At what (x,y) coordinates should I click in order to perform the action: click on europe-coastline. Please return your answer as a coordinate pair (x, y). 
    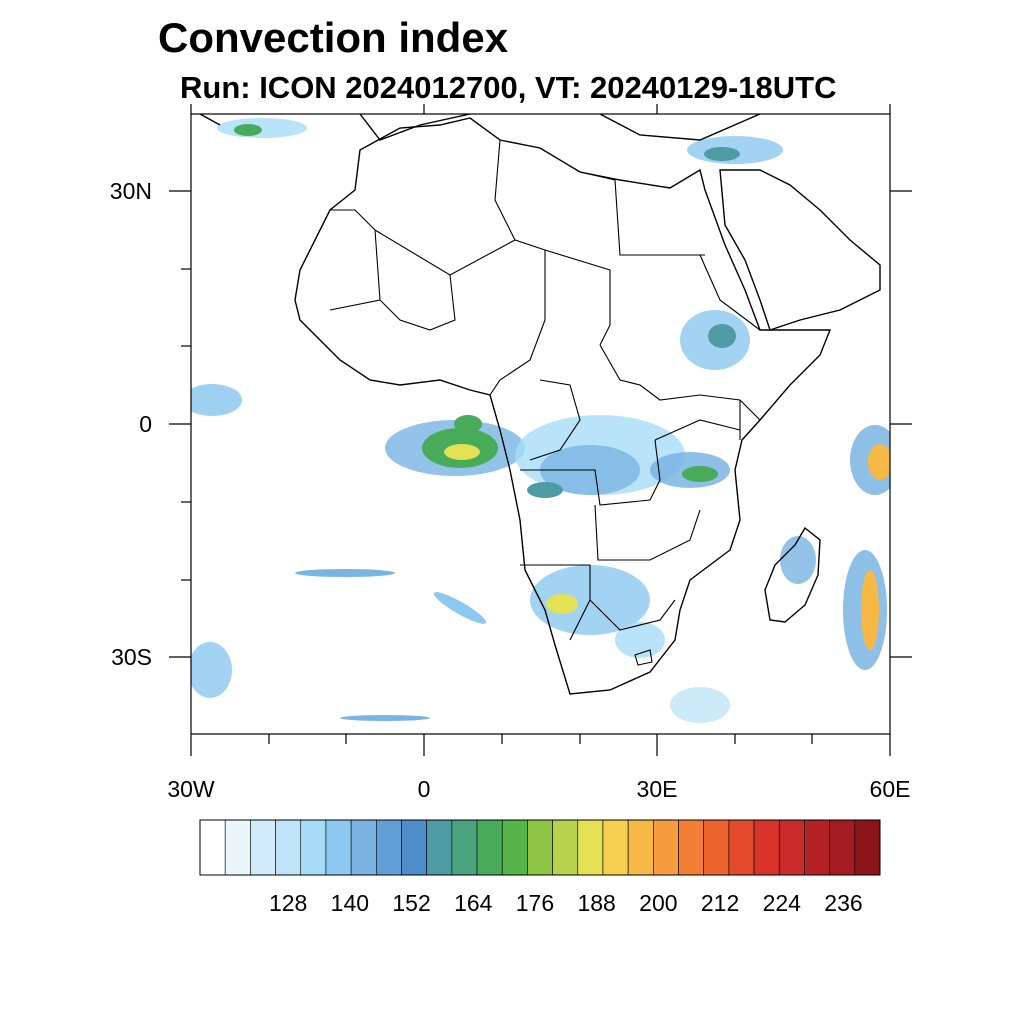
    Looking at the image, I should click on (480, 127).